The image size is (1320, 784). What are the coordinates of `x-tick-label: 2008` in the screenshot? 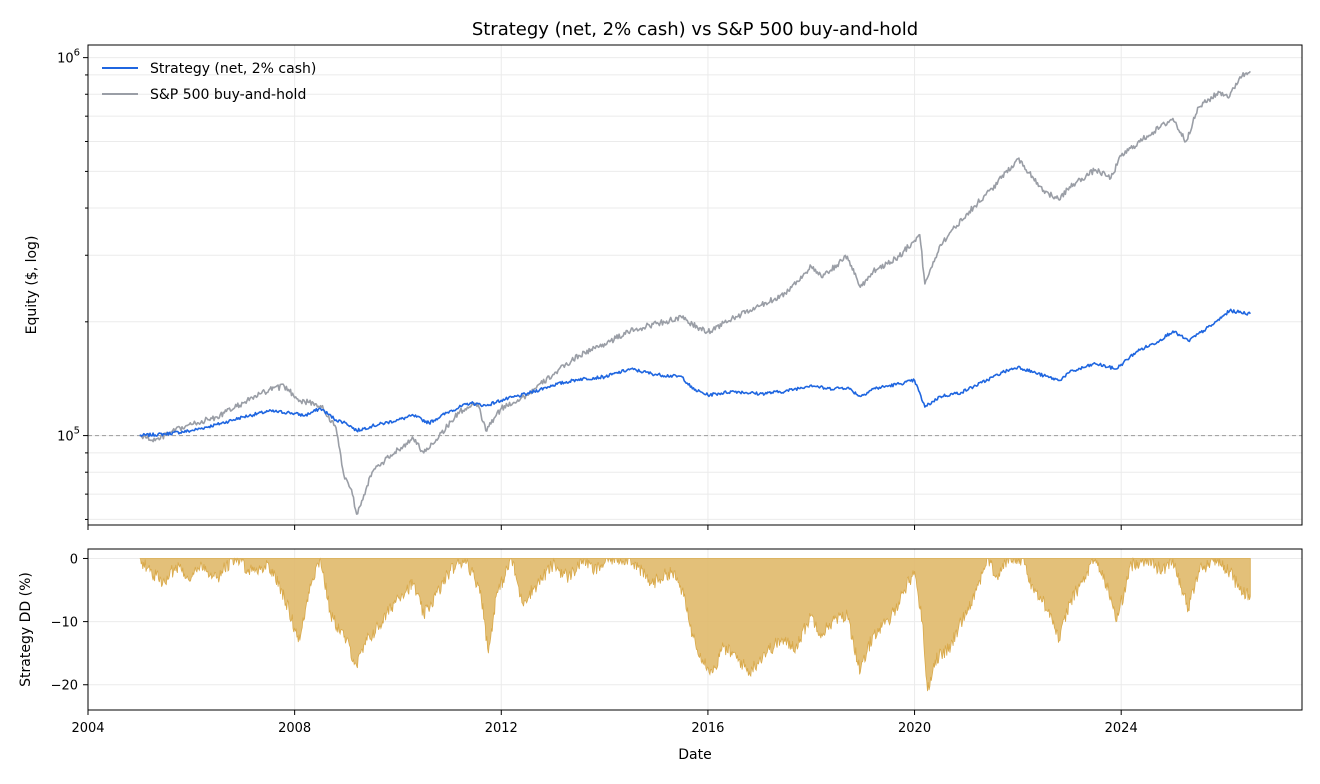 It's located at (294, 728).